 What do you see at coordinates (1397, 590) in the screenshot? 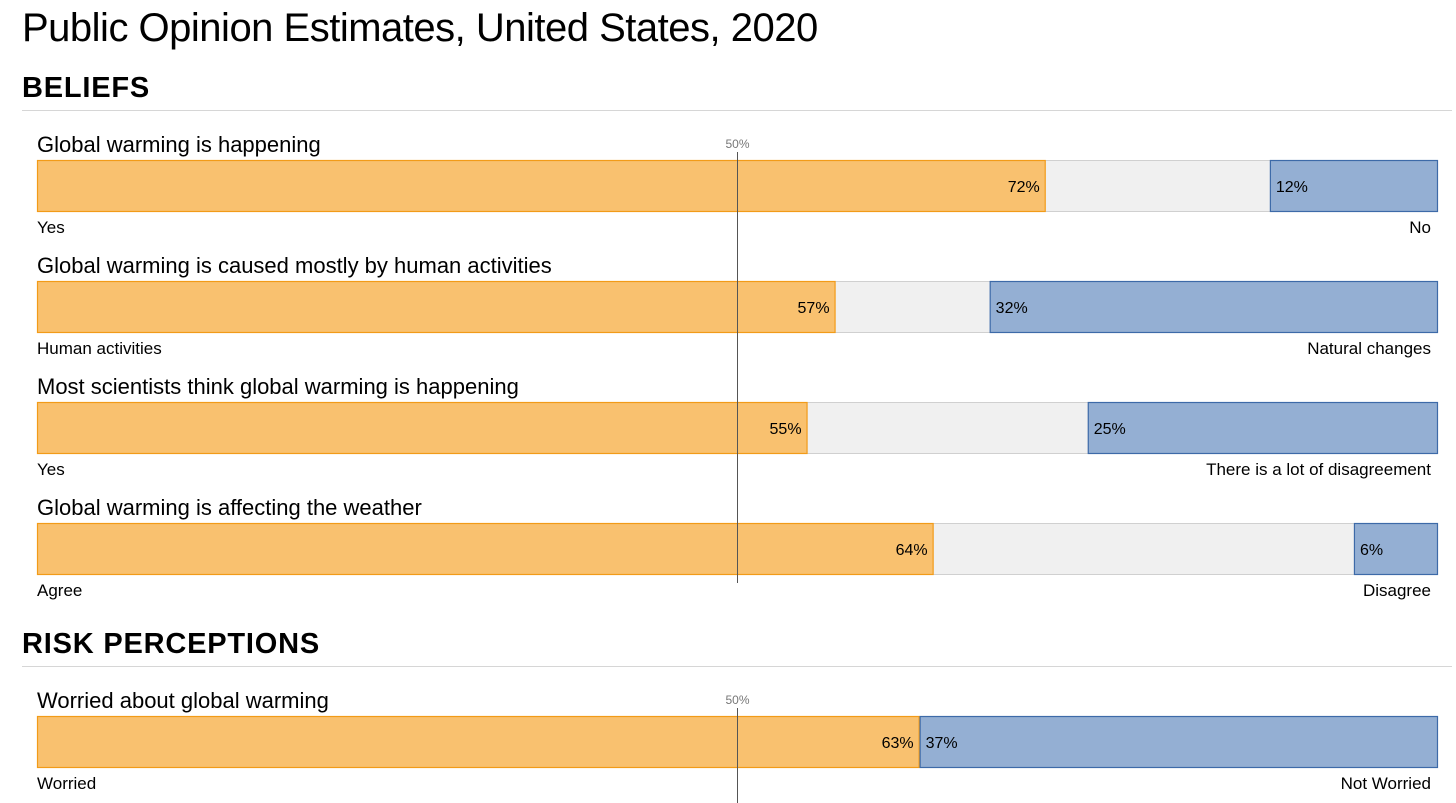
I see `row-global-warming-is-affecting-the-weather-right-category-label: Disagree` at bounding box center [1397, 590].